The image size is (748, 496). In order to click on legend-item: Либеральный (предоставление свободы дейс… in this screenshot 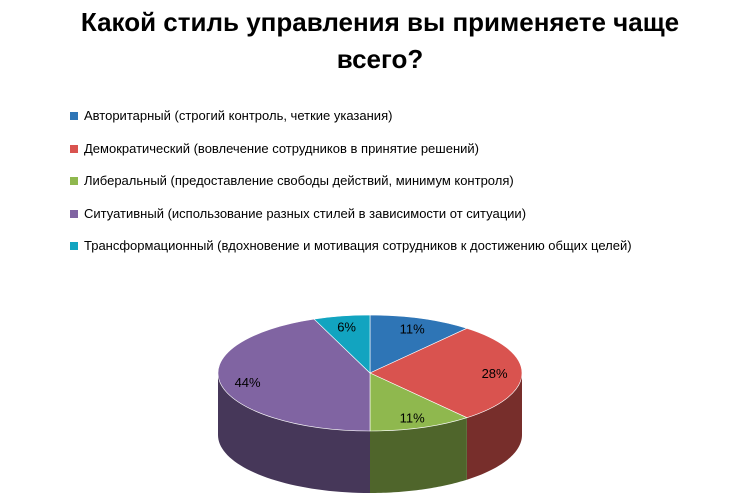, I will do `click(351, 181)`.